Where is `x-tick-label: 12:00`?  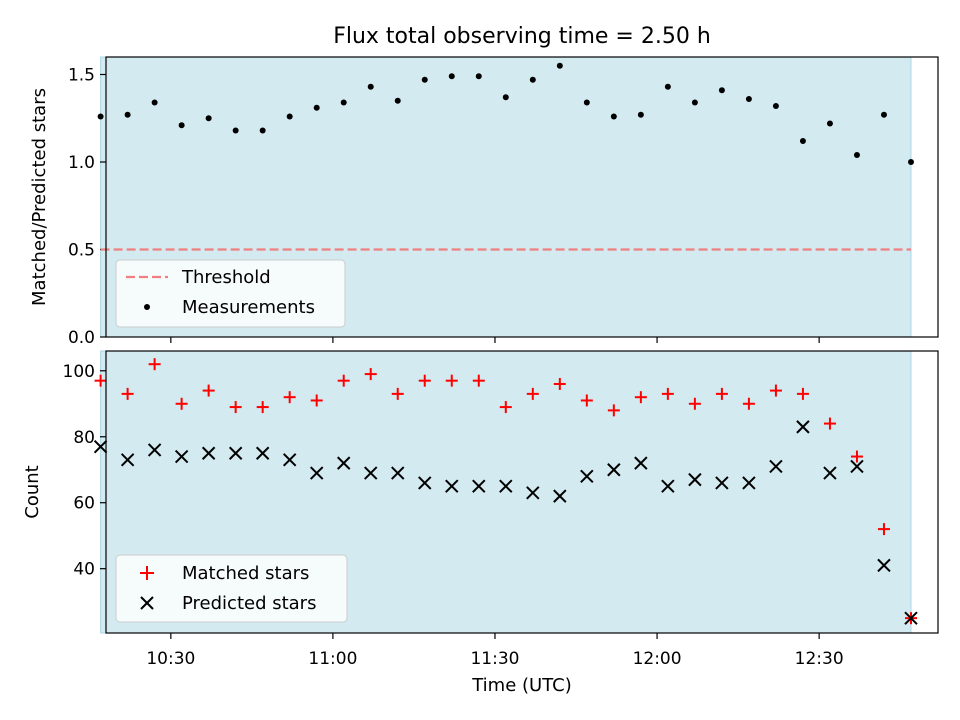 x-tick-label: 12:00 is located at coordinates (657, 659).